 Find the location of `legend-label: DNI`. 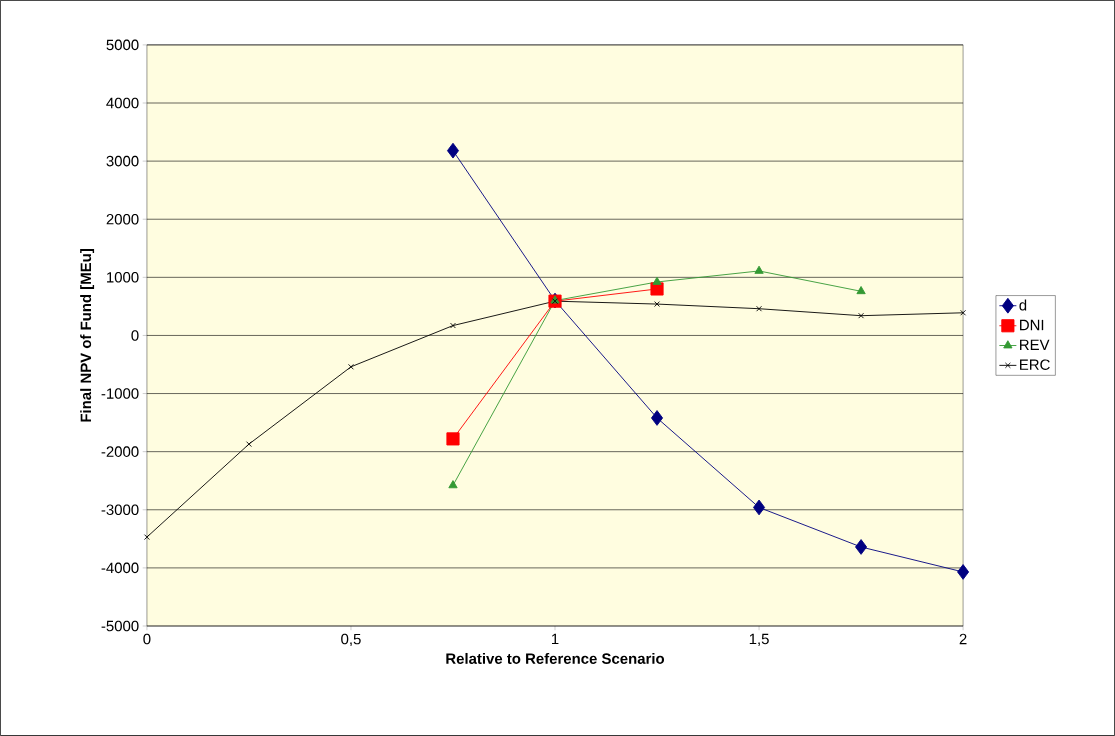

legend-label: DNI is located at coordinates (1032, 325).